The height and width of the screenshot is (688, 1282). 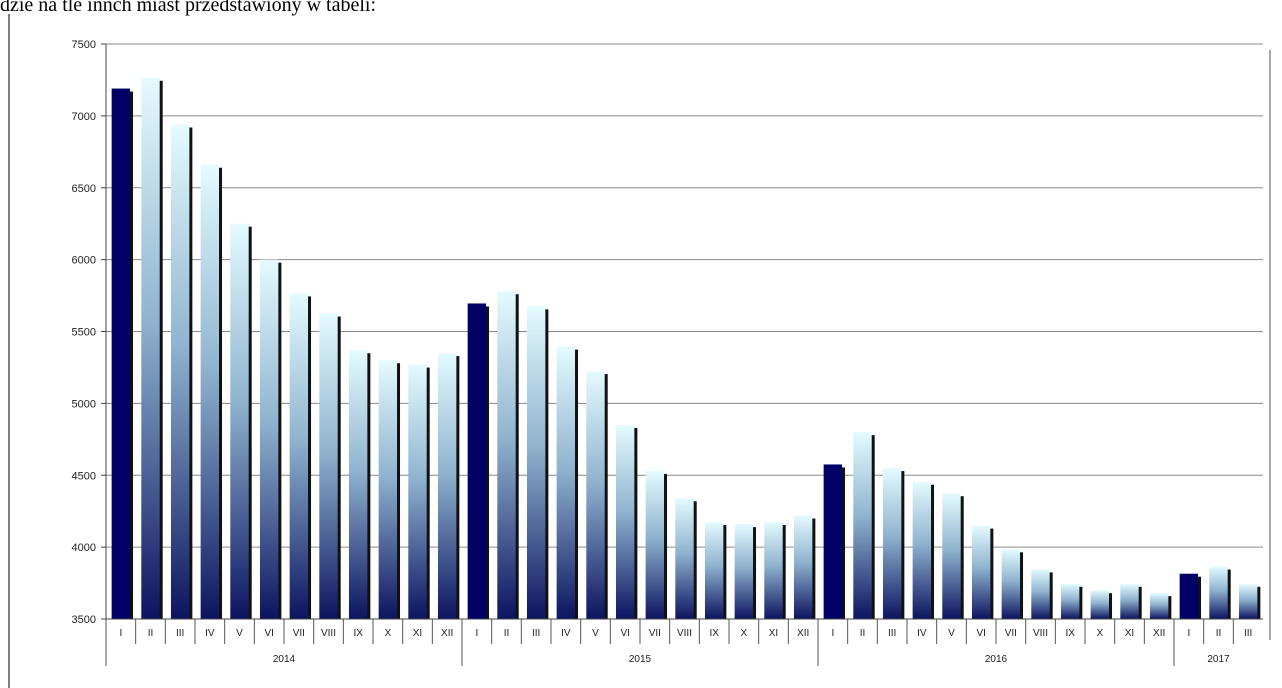 I want to click on y-tick-label: 6500, so click(x=84, y=189).